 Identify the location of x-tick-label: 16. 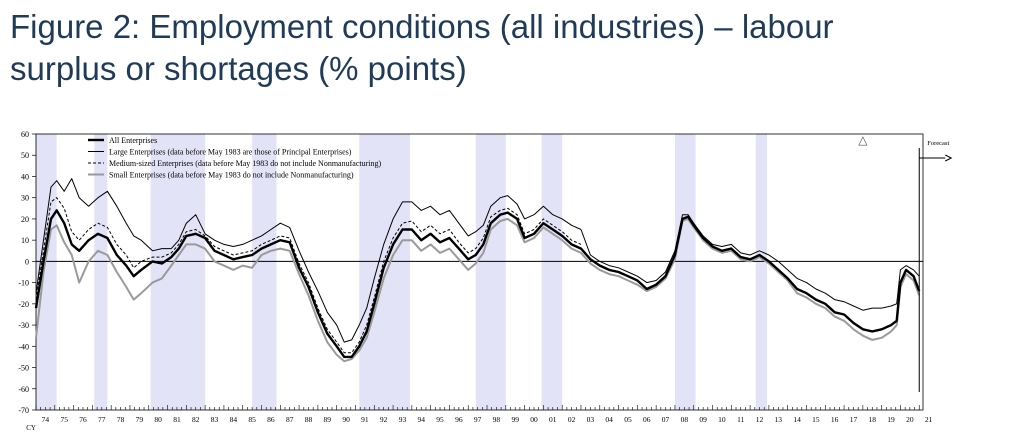
(835, 419).